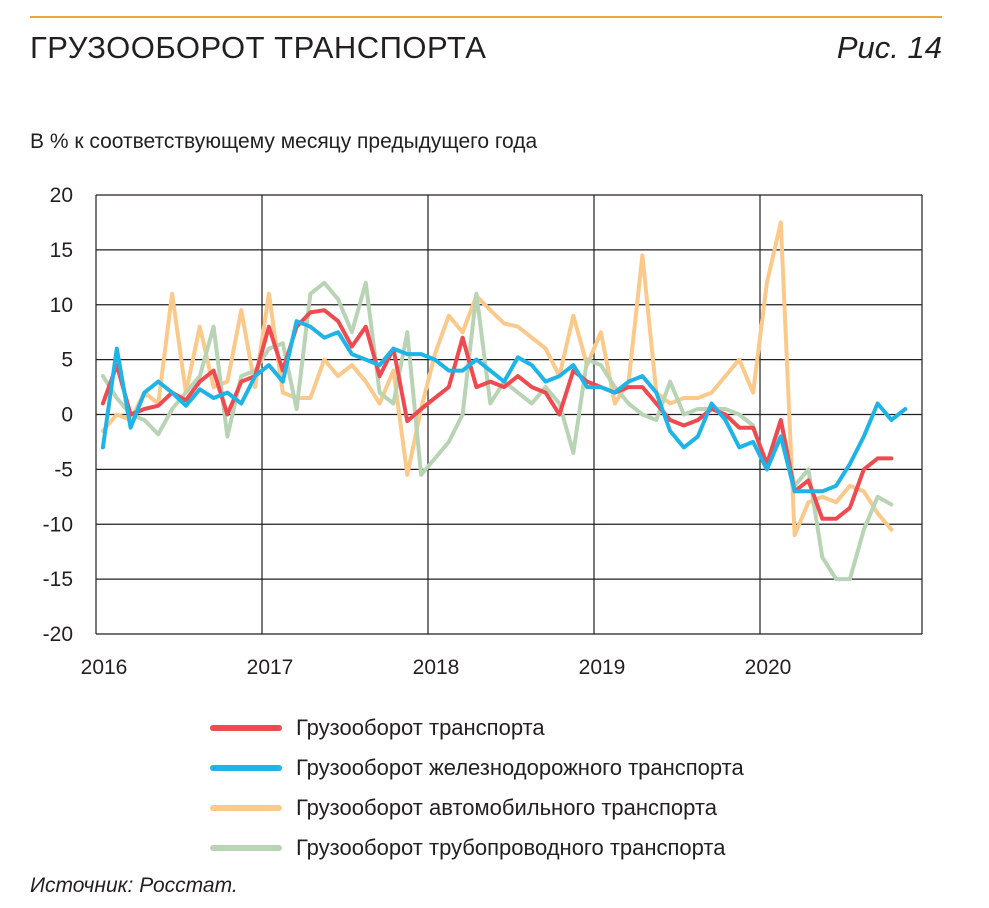 Image resolution: width=989 pixels, height=908 pixels. I want to click on figure-label: Рис. 14, so click(889, 47).